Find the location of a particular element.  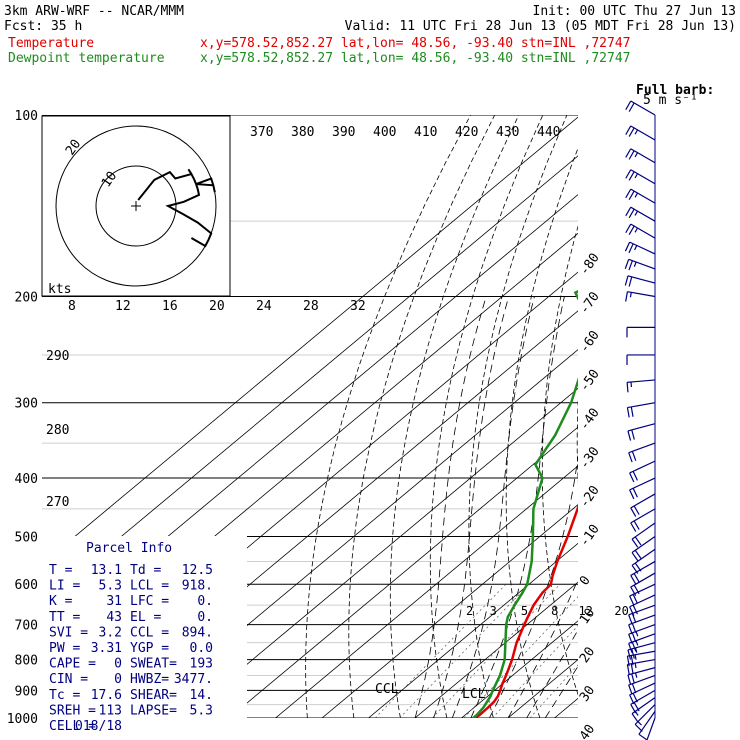

wind-legend-units: 5 m s⁻¹ is located at coordinates (670, 100).